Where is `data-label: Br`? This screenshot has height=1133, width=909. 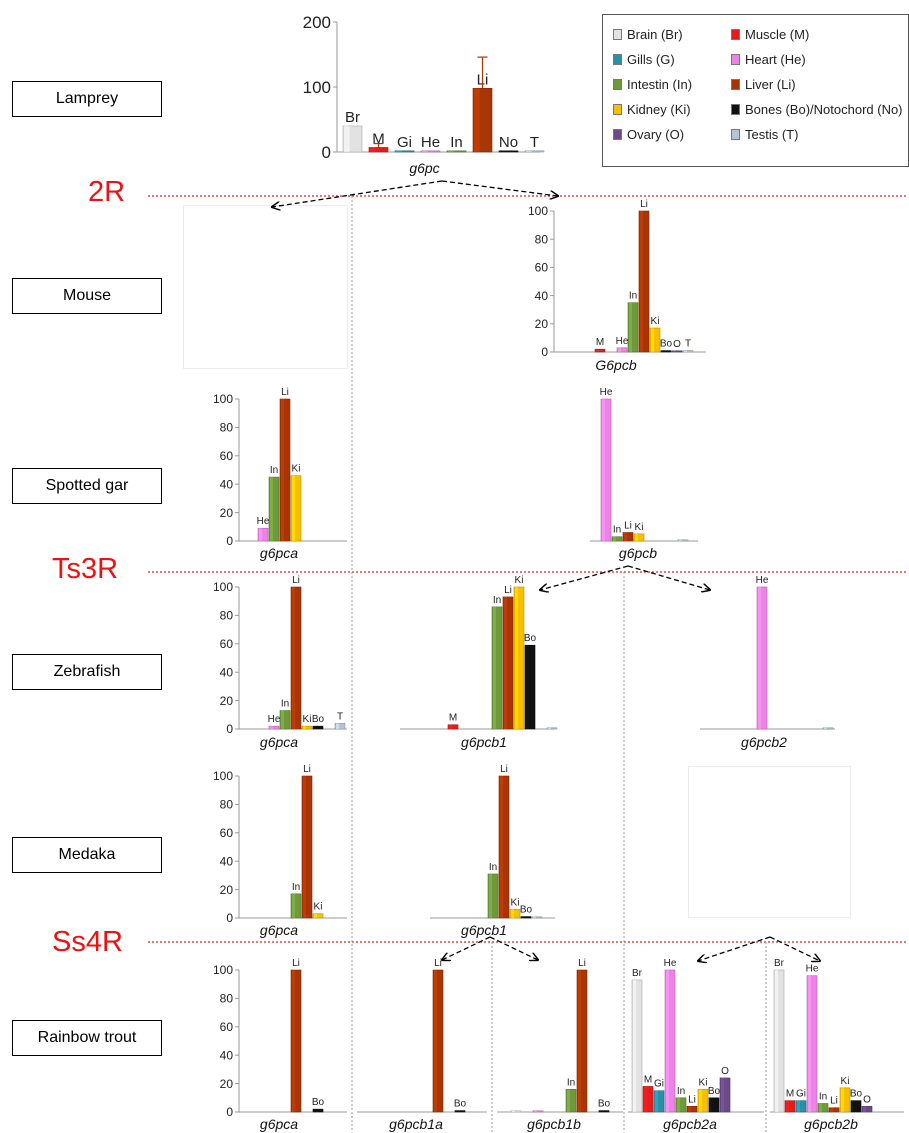
data-label: Br is located at coordinates (637, 973).